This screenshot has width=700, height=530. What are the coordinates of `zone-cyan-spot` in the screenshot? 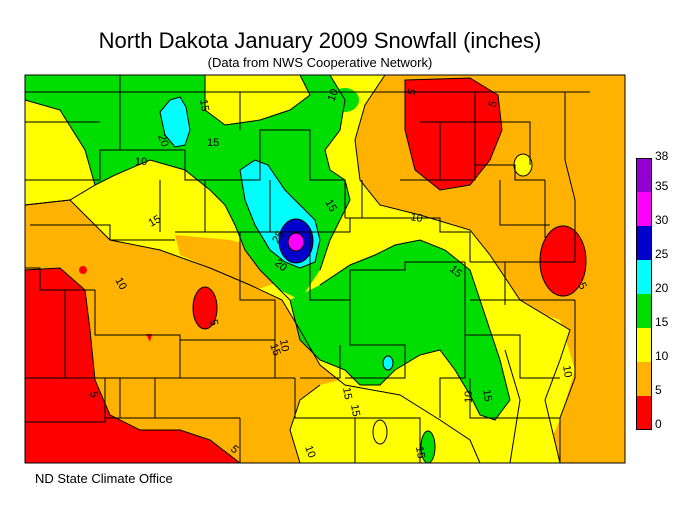 It's located at (388, 363).